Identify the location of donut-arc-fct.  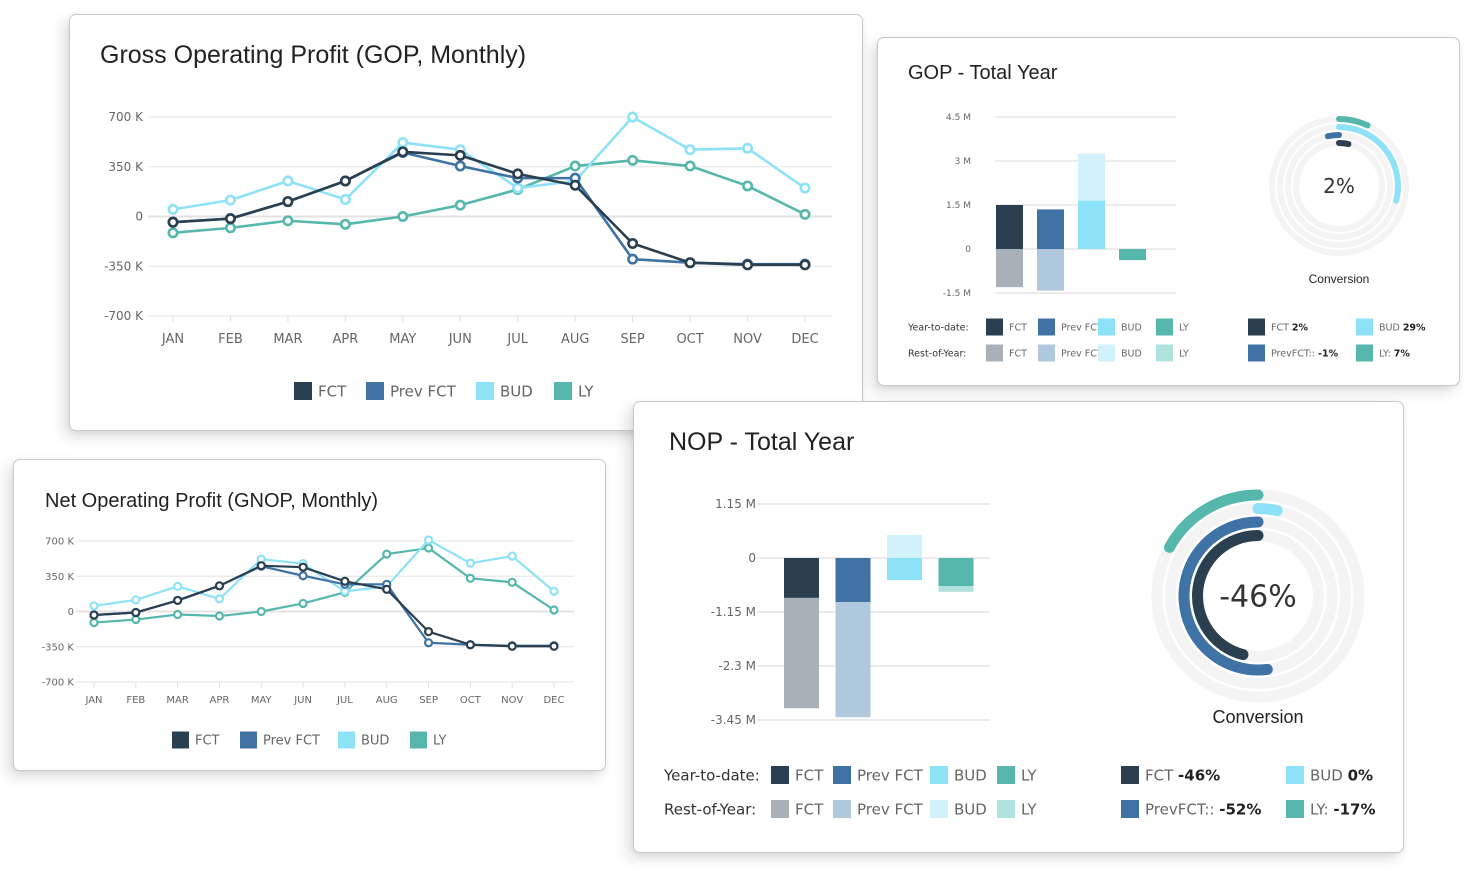
(1344, 144).